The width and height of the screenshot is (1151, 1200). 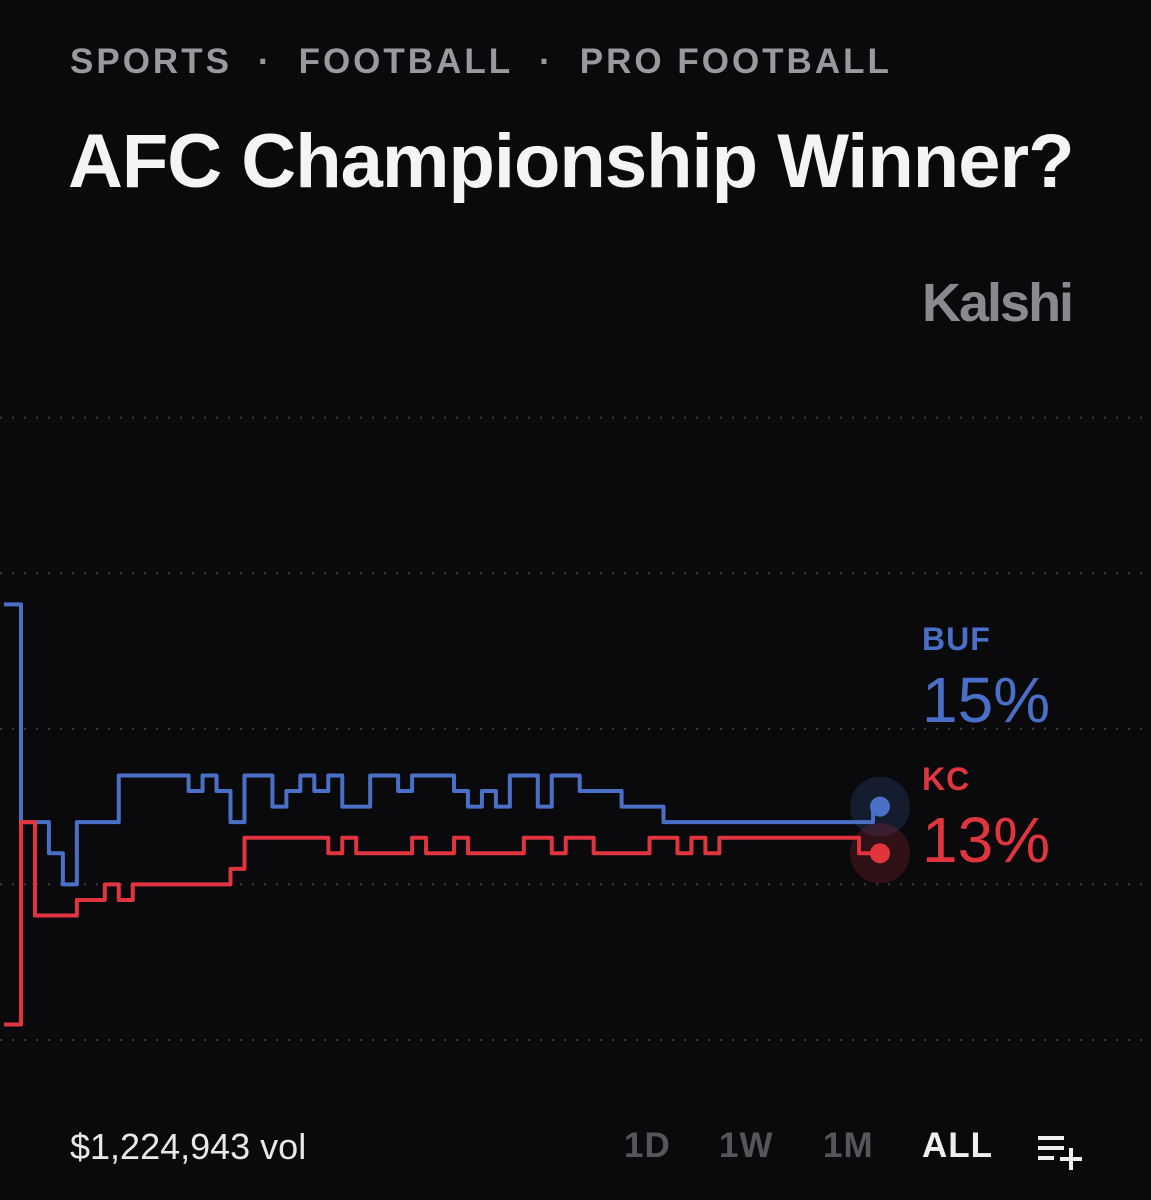 What do you see at coordinates (735, 61) in the screenshot?
I see `breadcrumb-pro-football: PRO FOOTBALL` at bounding box center [735, 61].